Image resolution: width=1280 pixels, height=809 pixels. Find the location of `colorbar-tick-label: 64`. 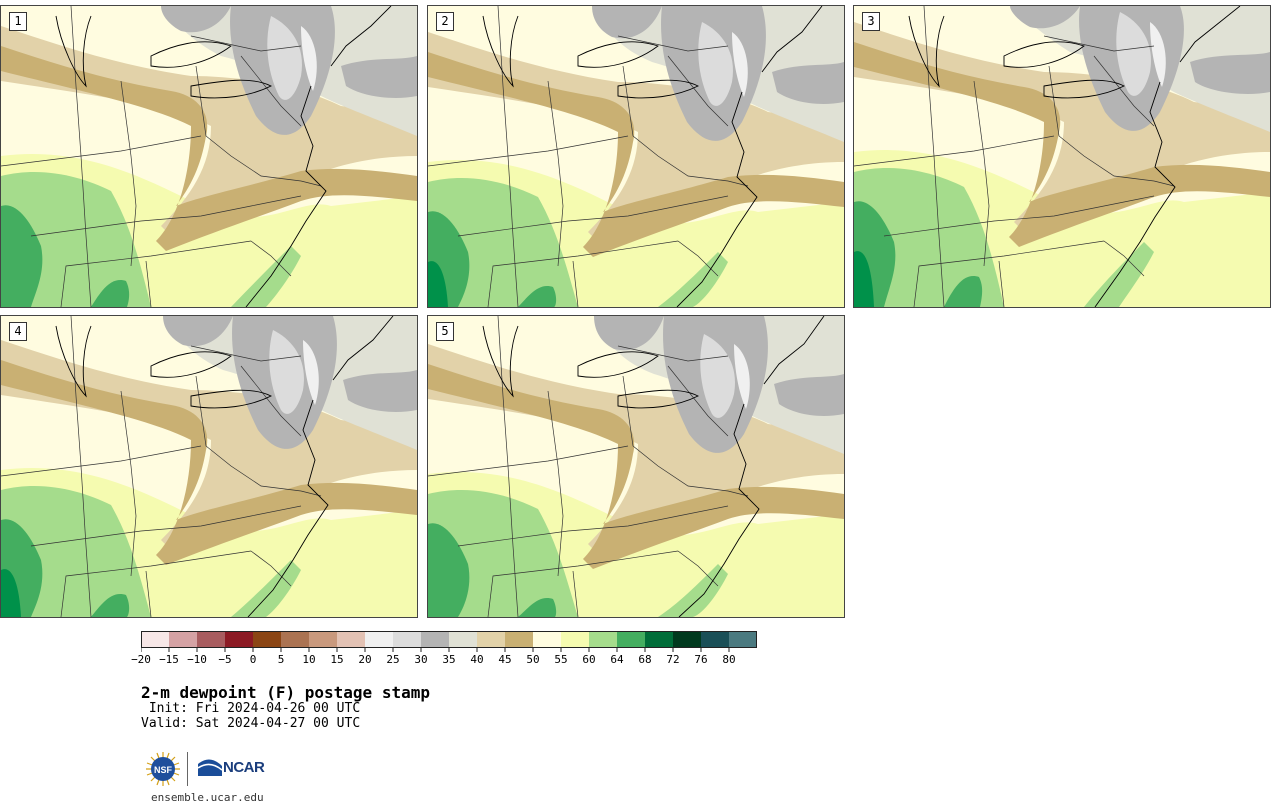

colorbar-tick-label: 64 is located at coordinates (617, 659).